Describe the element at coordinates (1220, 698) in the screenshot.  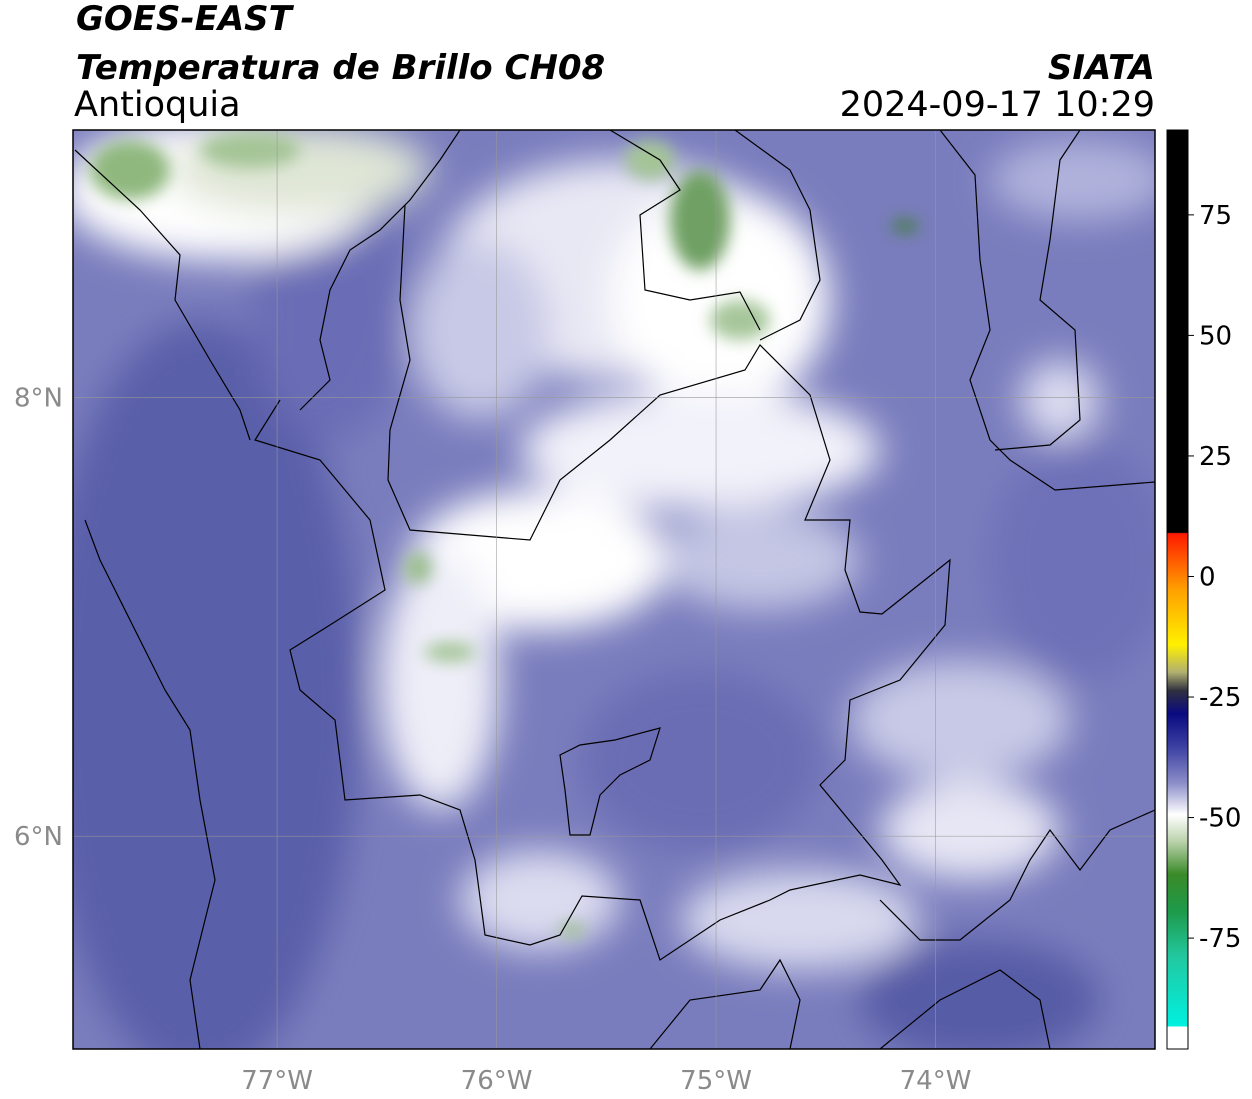
I see `colorbar-tick-label: -25` at that location.